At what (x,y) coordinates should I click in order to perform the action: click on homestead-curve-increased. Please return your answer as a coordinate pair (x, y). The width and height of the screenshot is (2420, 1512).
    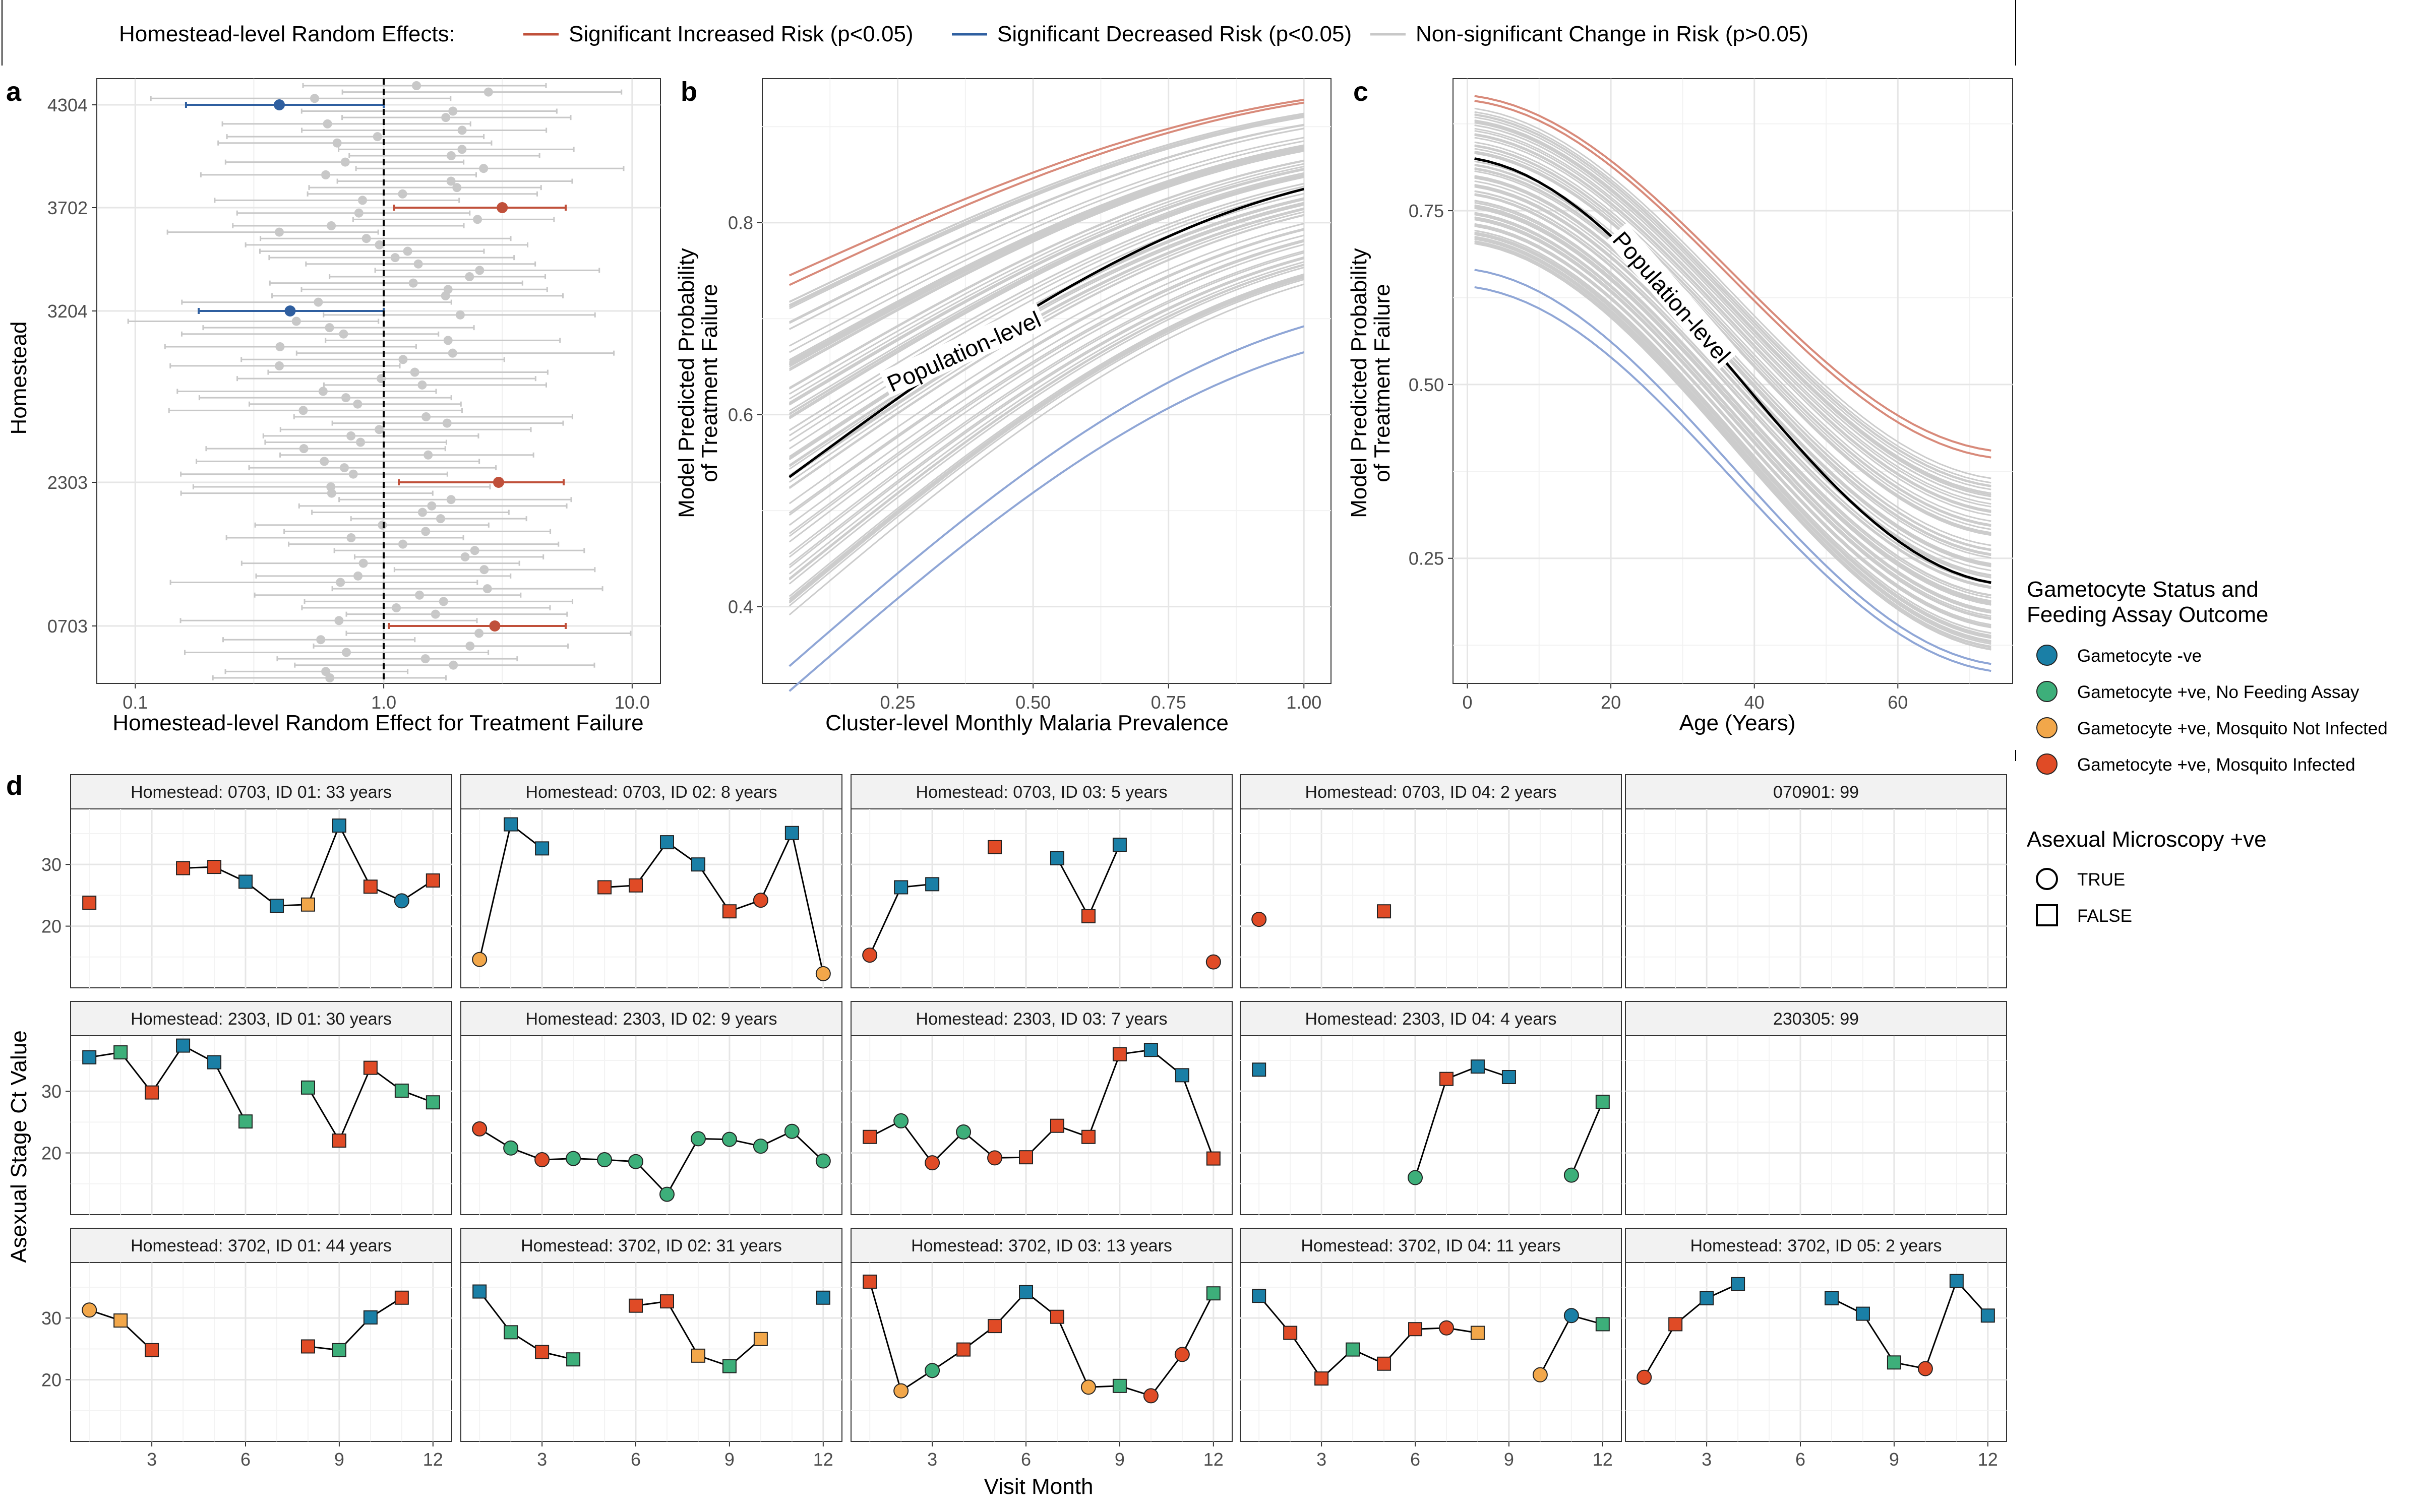
    Looking at the image, I should click on (1046, 193).